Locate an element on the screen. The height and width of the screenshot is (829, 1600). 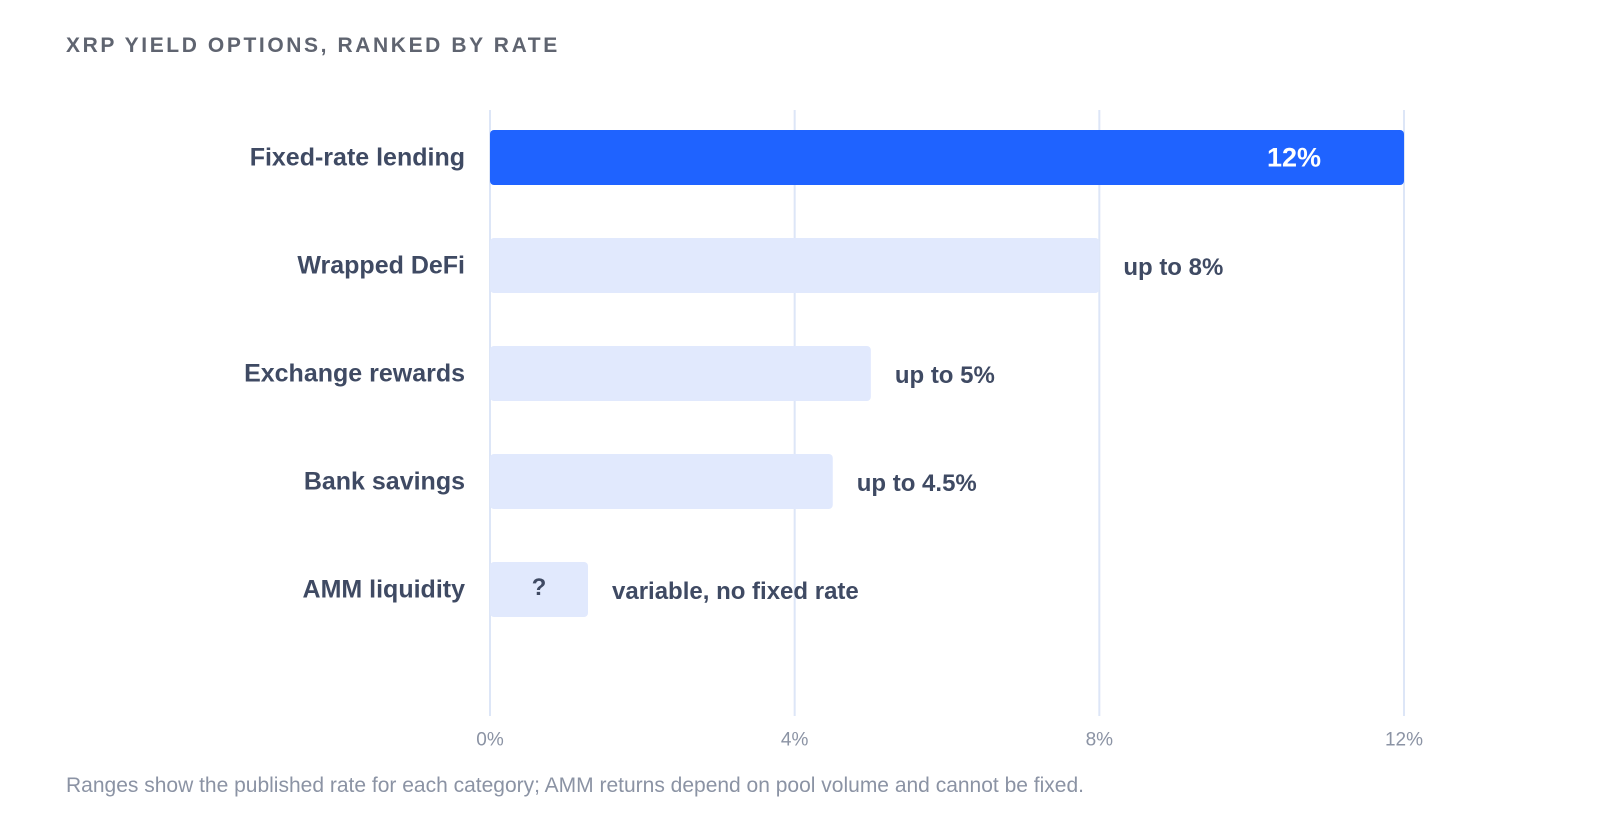
value-label: up to 4.5% is located at coordinates (917, 483).